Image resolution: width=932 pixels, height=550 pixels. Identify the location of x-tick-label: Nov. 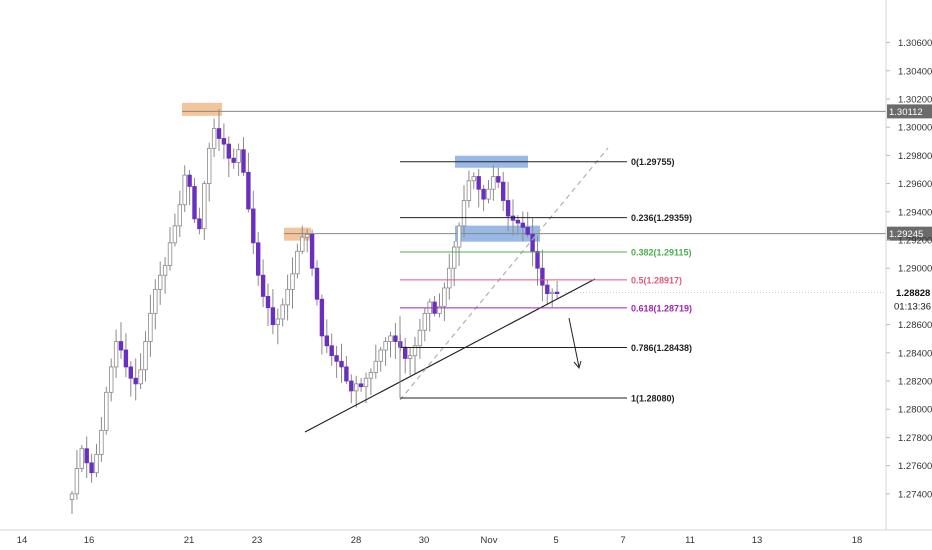
(489, 540).